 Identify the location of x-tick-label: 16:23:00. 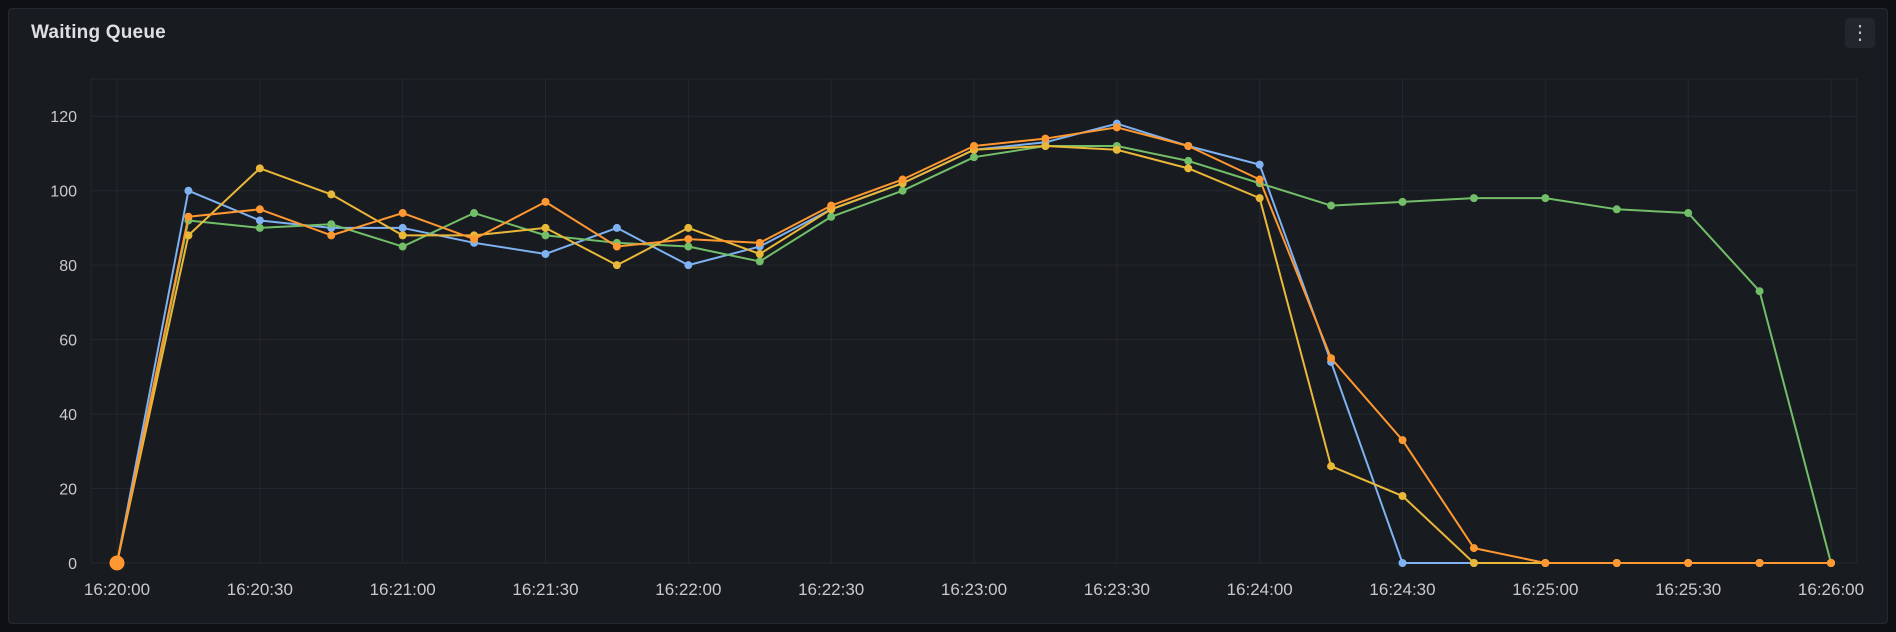
(974, 589).